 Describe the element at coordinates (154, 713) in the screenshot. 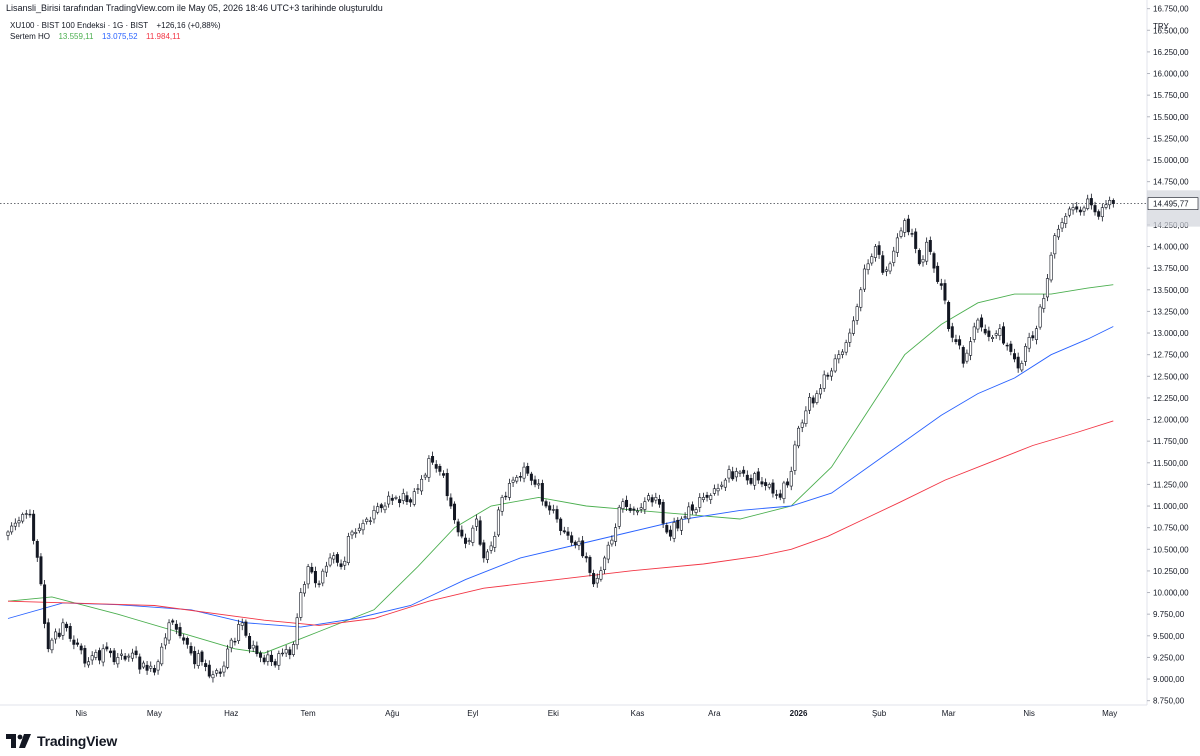

I see `time-axis-label: May` at that location.